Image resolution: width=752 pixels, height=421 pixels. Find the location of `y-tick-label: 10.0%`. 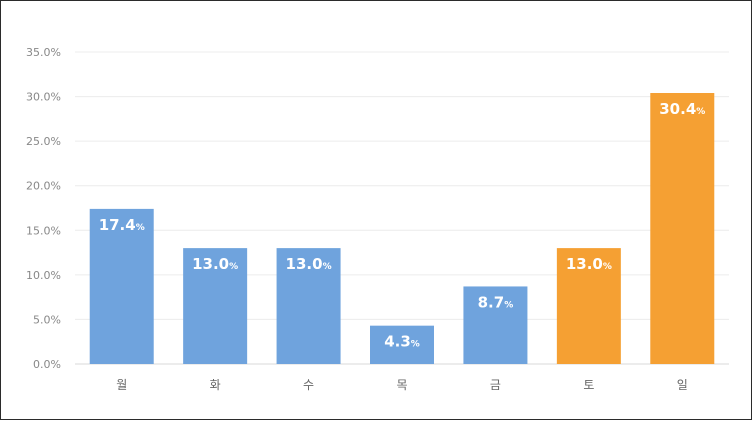

y-tick-label: 10.0% is located at coordinates (43, 275).